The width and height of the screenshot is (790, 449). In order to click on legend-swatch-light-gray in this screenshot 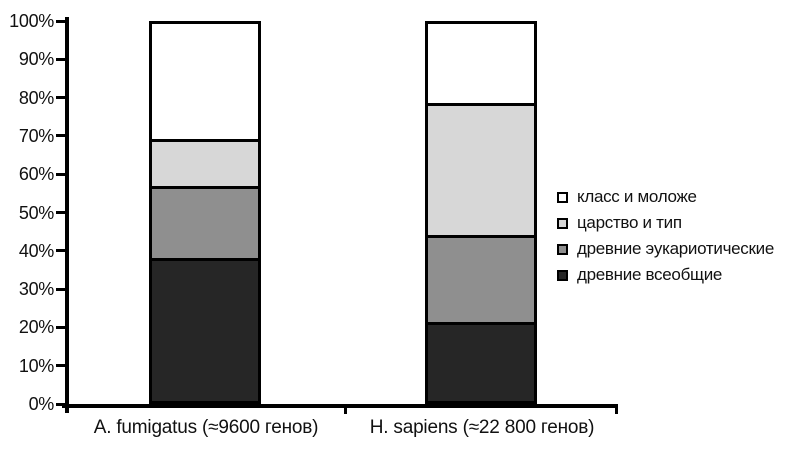, I will do `click(562, 223)`.